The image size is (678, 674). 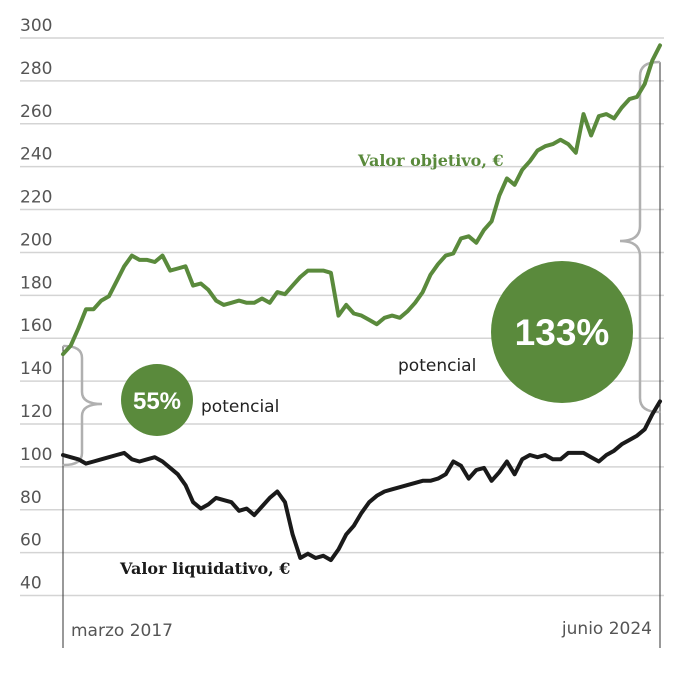 What do you see at coordinates (36, 305) in the screenshot?
I see `y-axis-ticks: 40 60 80 100 120 140 160 180 200 220 240 260 280 300` at bounding box center [36, 305].